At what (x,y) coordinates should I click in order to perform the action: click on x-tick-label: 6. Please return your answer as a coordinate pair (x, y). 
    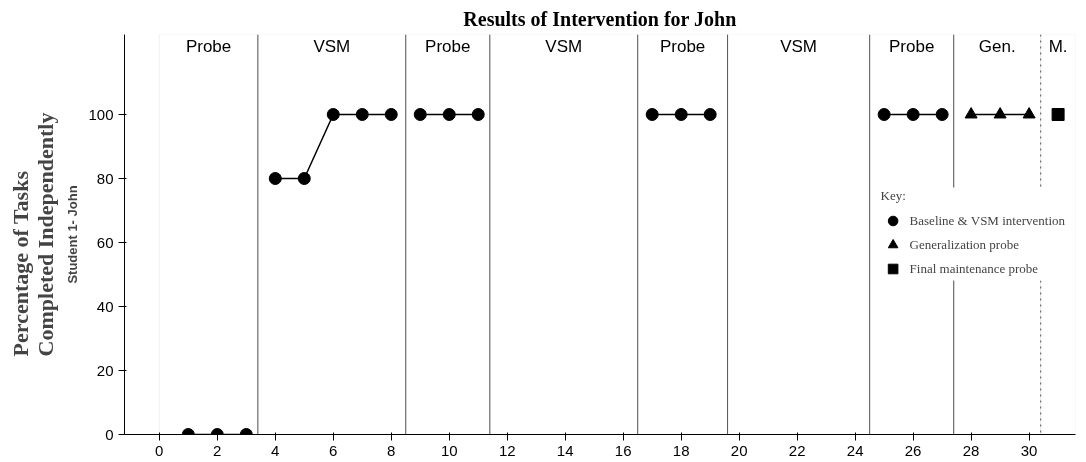
    Looking at the image, I should click on (333, 450).